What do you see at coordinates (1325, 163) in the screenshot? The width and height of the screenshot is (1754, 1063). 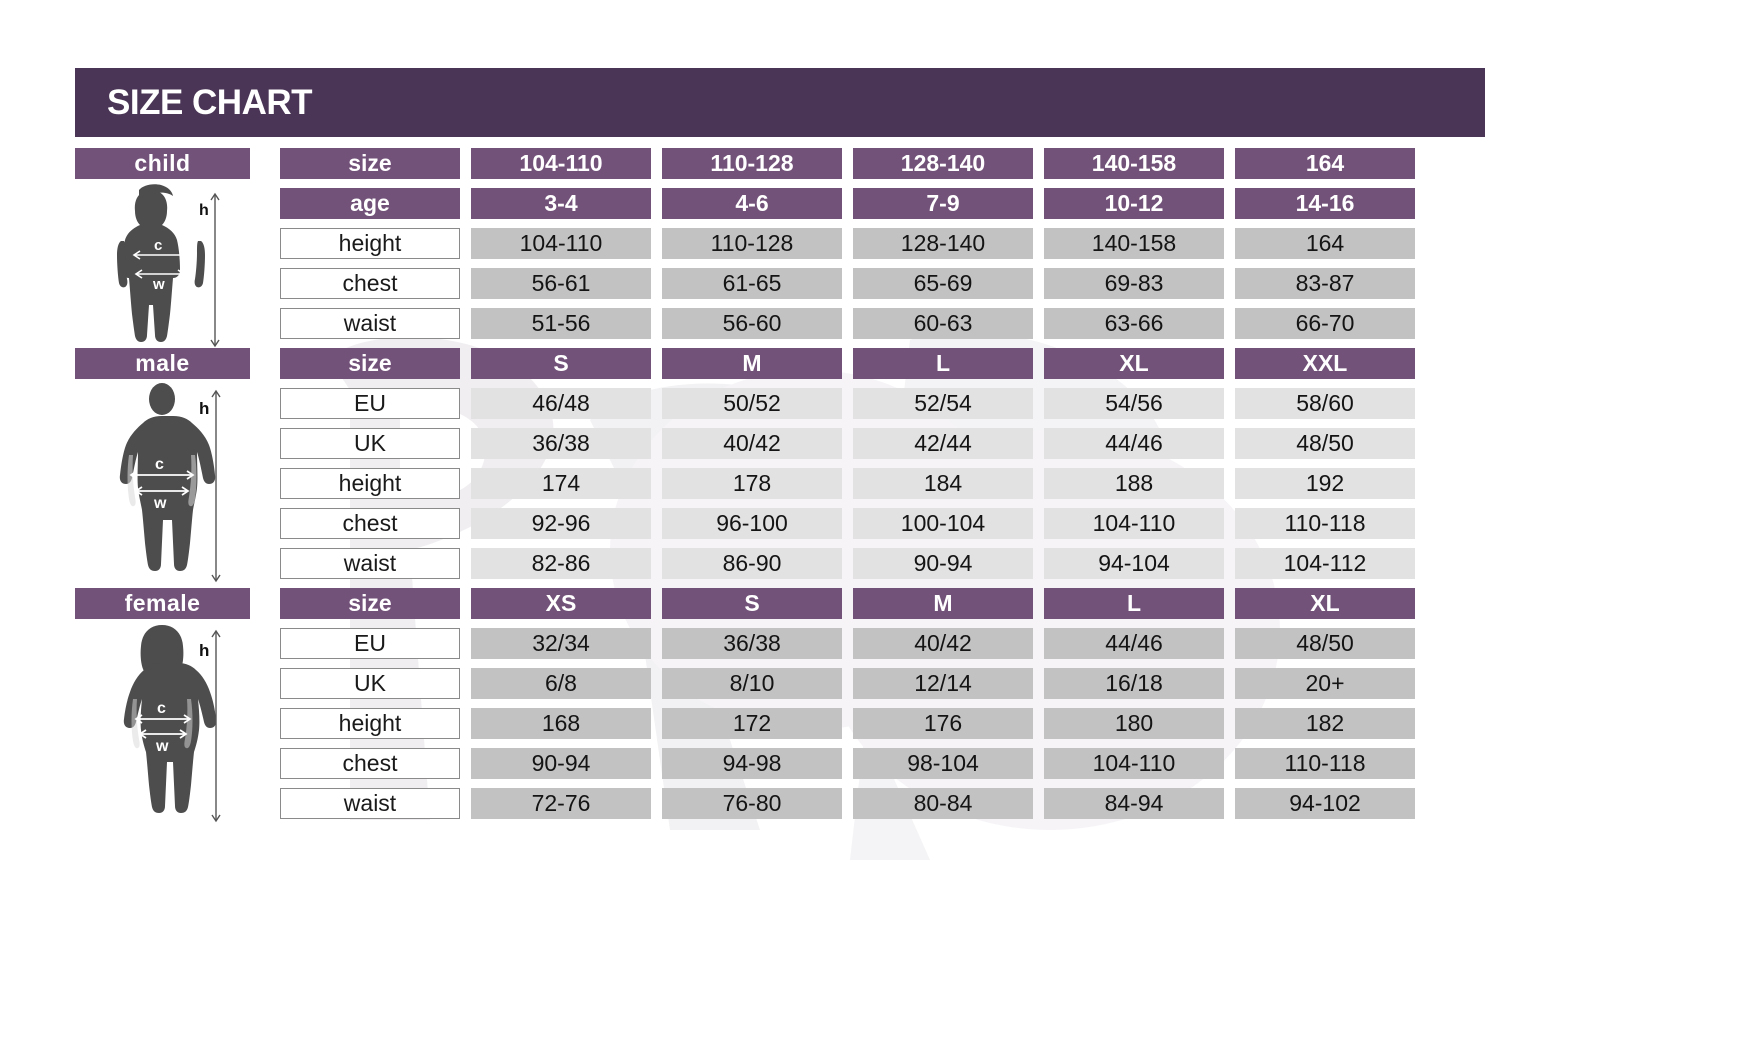 I see `size-header-cell: 164` at bounding box center [1325, 163].